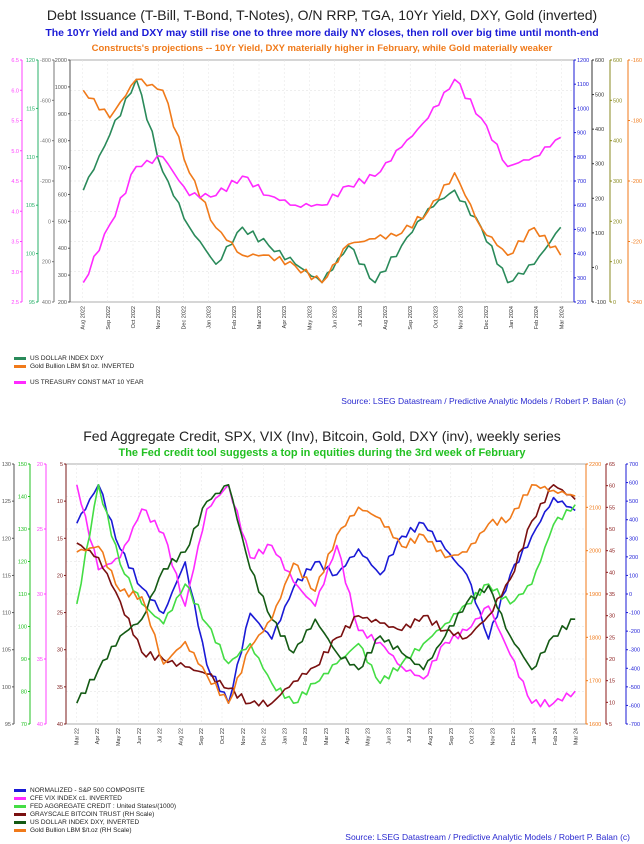 Image resolution: width=644 pixels, height=844 pixels. Describe the element at coordinates (583, 85) in the screenshot. I see `chart1-right-axis-1-tick: 1100` at that location.